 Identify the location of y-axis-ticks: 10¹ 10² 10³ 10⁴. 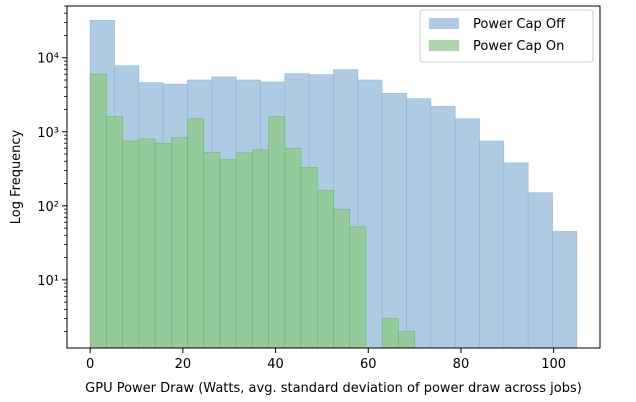
(52, 168).